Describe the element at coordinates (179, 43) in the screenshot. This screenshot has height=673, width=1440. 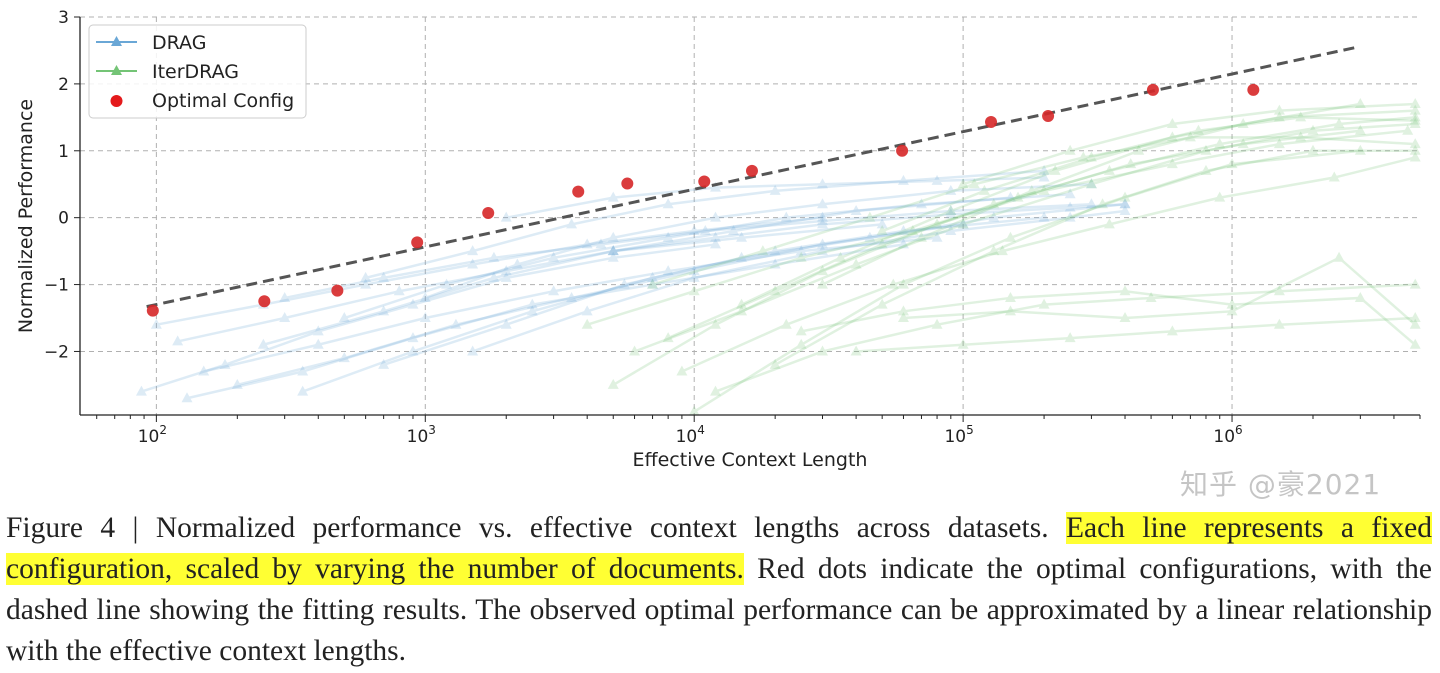
I see `legend-drag: DRAG` at that location.